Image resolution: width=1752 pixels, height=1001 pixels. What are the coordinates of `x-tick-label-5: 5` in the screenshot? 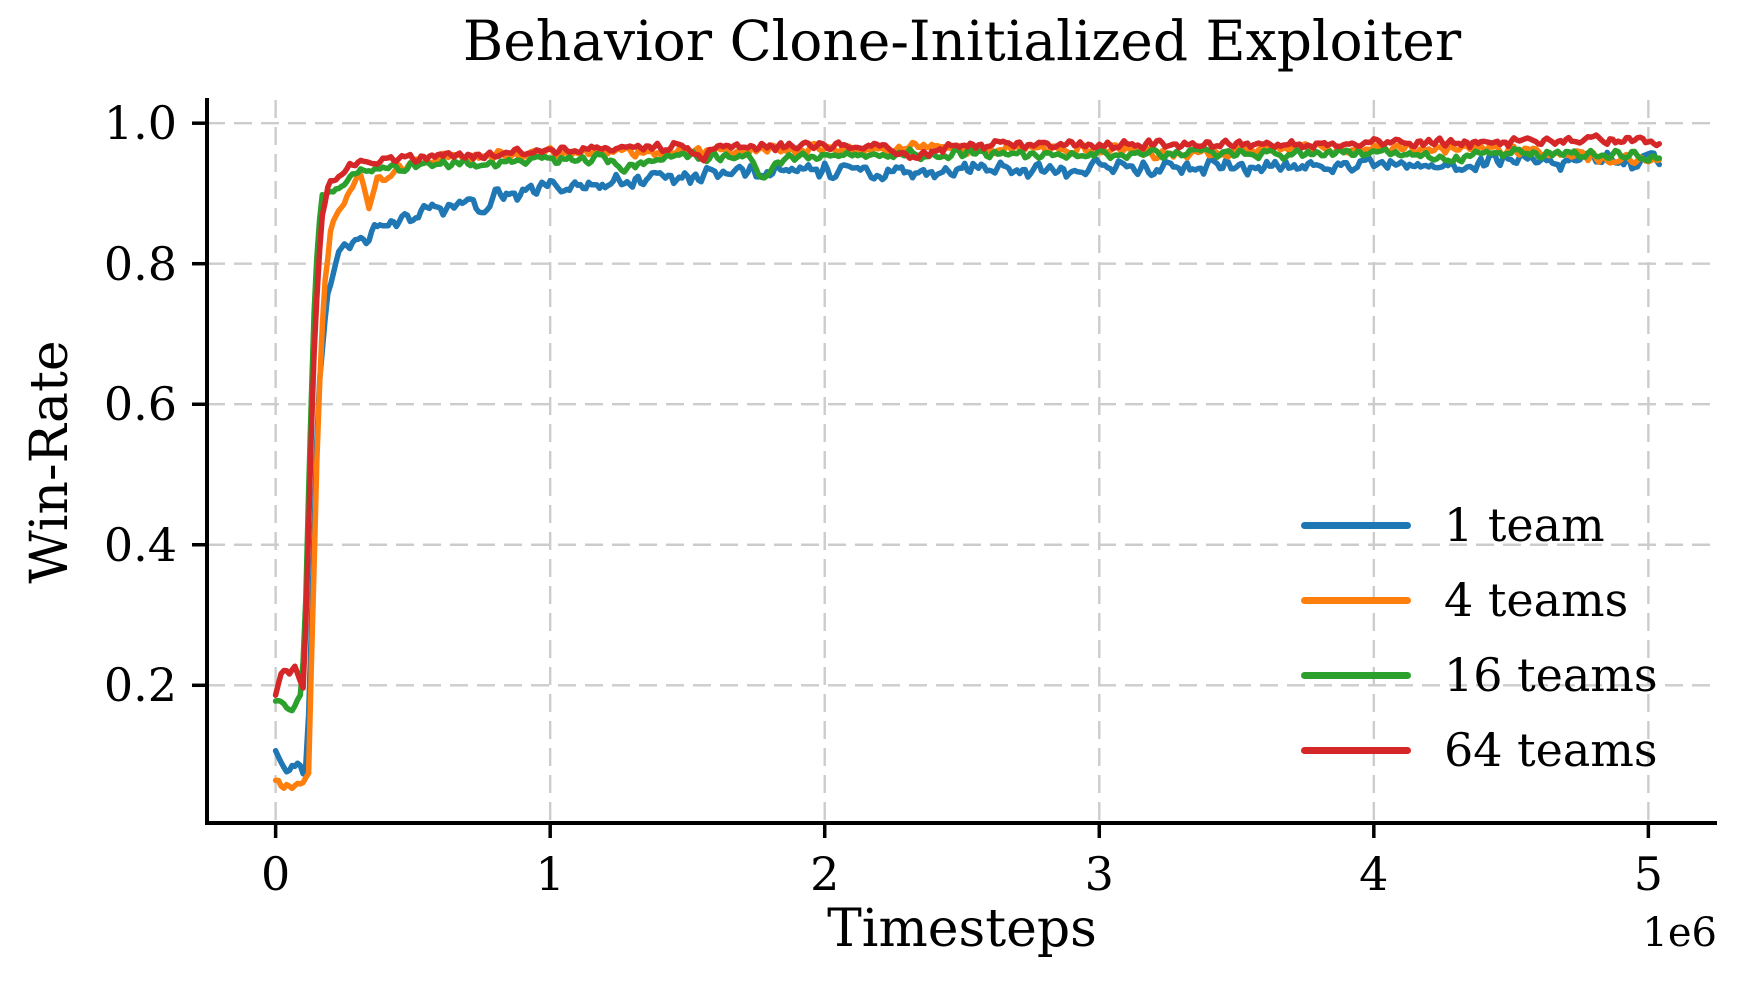 It's located at (1648, 874).